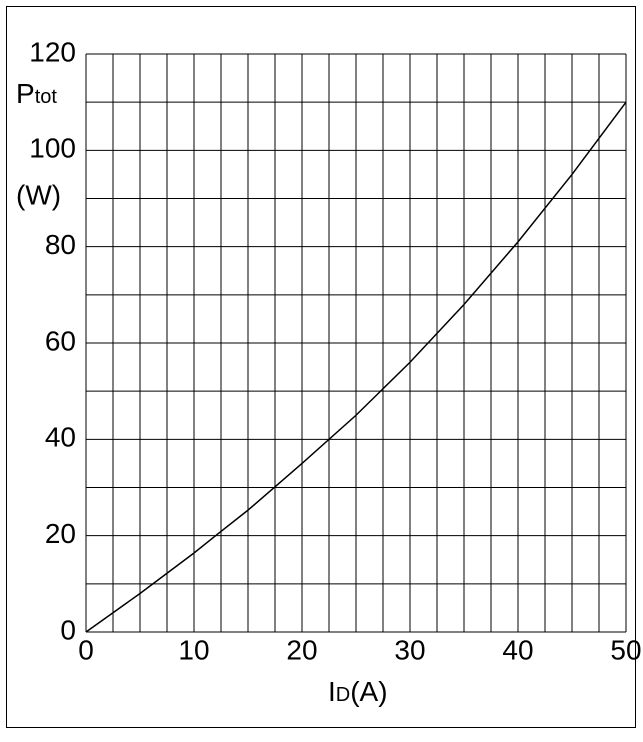  What do you see at coordinates (409, 649) in the screenshot?
I see `x-tick-label: 30` at bounding box center [409, 649].